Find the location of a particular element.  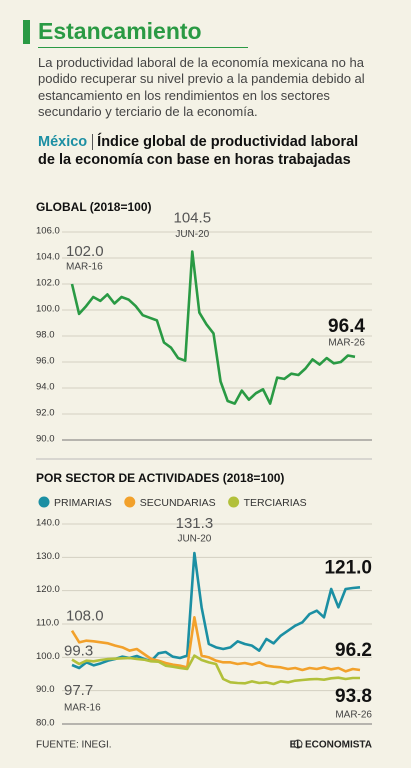

value-label: 108.0 is located at coordinates (85, 616).